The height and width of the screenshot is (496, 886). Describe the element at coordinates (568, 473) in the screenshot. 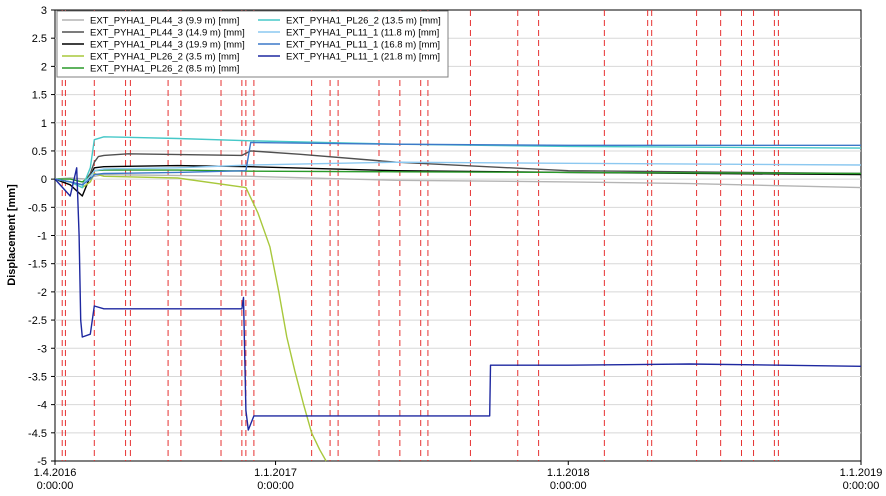

I see `x-tick-date: 1.1.2018` at that location.